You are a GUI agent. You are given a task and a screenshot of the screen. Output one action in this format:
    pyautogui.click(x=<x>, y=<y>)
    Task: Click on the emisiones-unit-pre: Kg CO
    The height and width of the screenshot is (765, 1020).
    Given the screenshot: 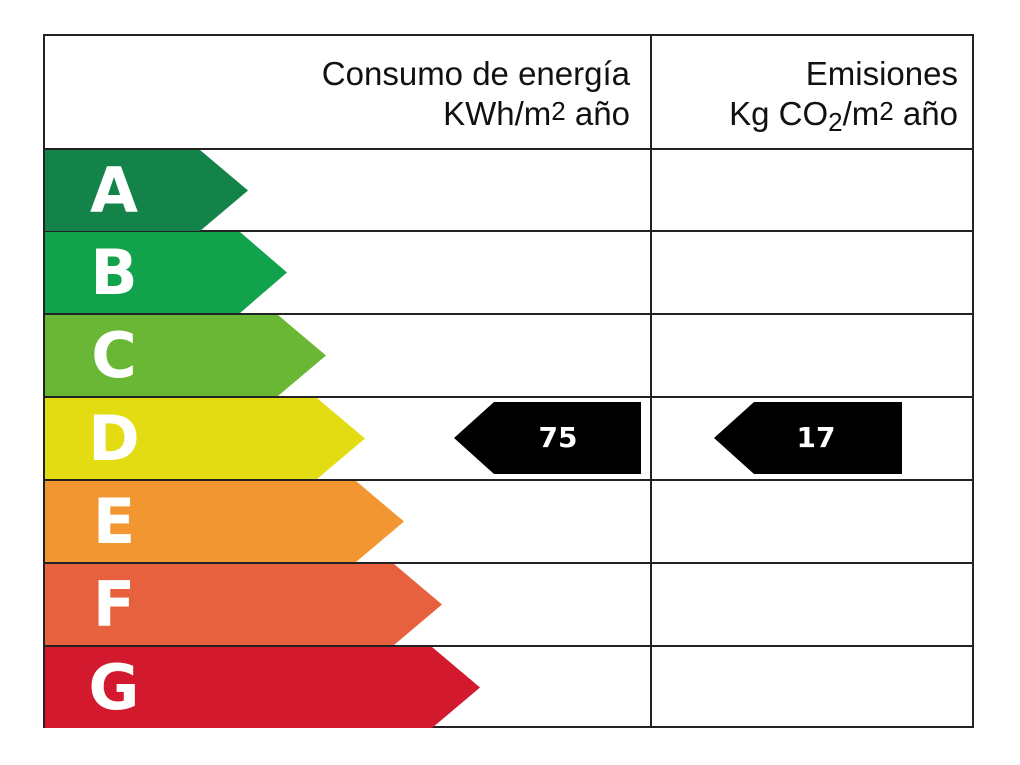 What is the action you would take?
    pyautogui.click(x=779, y=113)
    